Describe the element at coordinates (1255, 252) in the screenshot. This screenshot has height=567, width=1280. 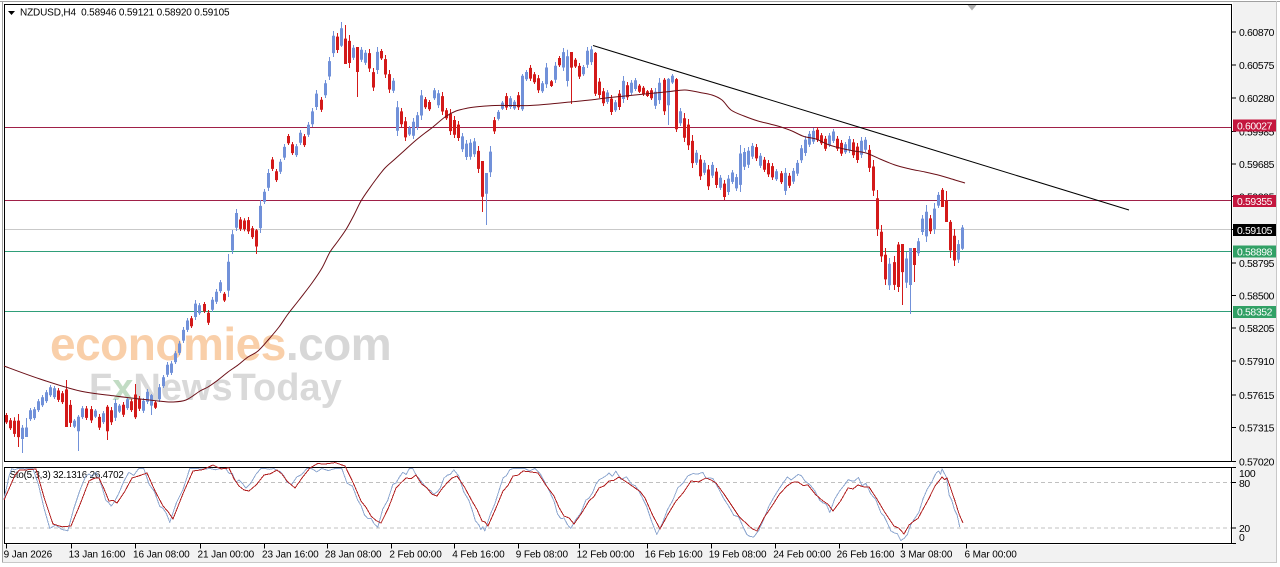
I see `svg-text: 0.58898` at that location.